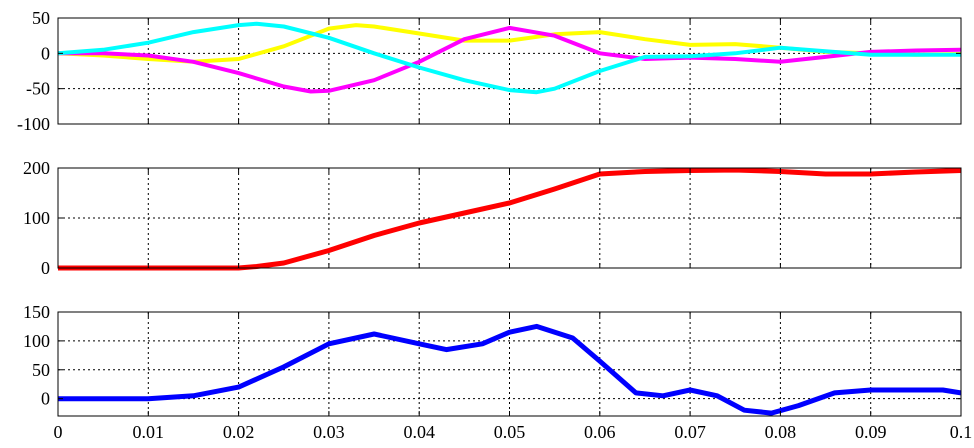 The width and height of the screenshot is (974, 448). Describe the element at coordinates (781, 432) in the screenshot. I see `x-tick-label: 0.08` at that location.